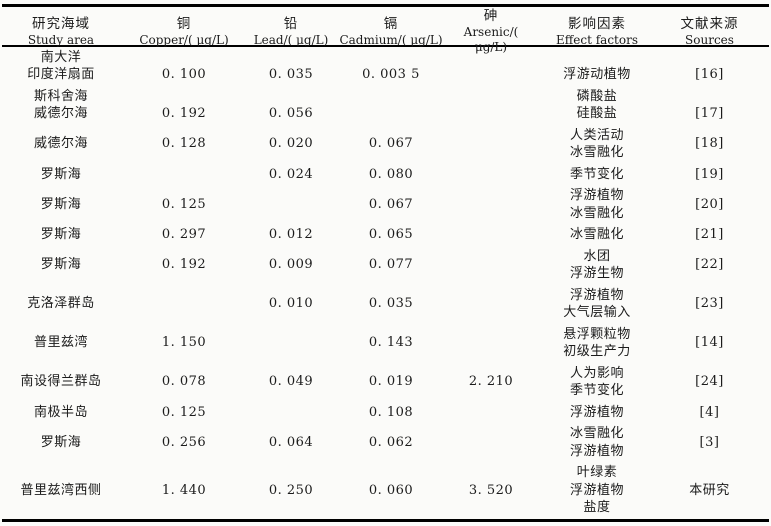 This screenshot has height=526, width=771. I want to click on header-study-area-cn: 研究海域, so click(61, 23).